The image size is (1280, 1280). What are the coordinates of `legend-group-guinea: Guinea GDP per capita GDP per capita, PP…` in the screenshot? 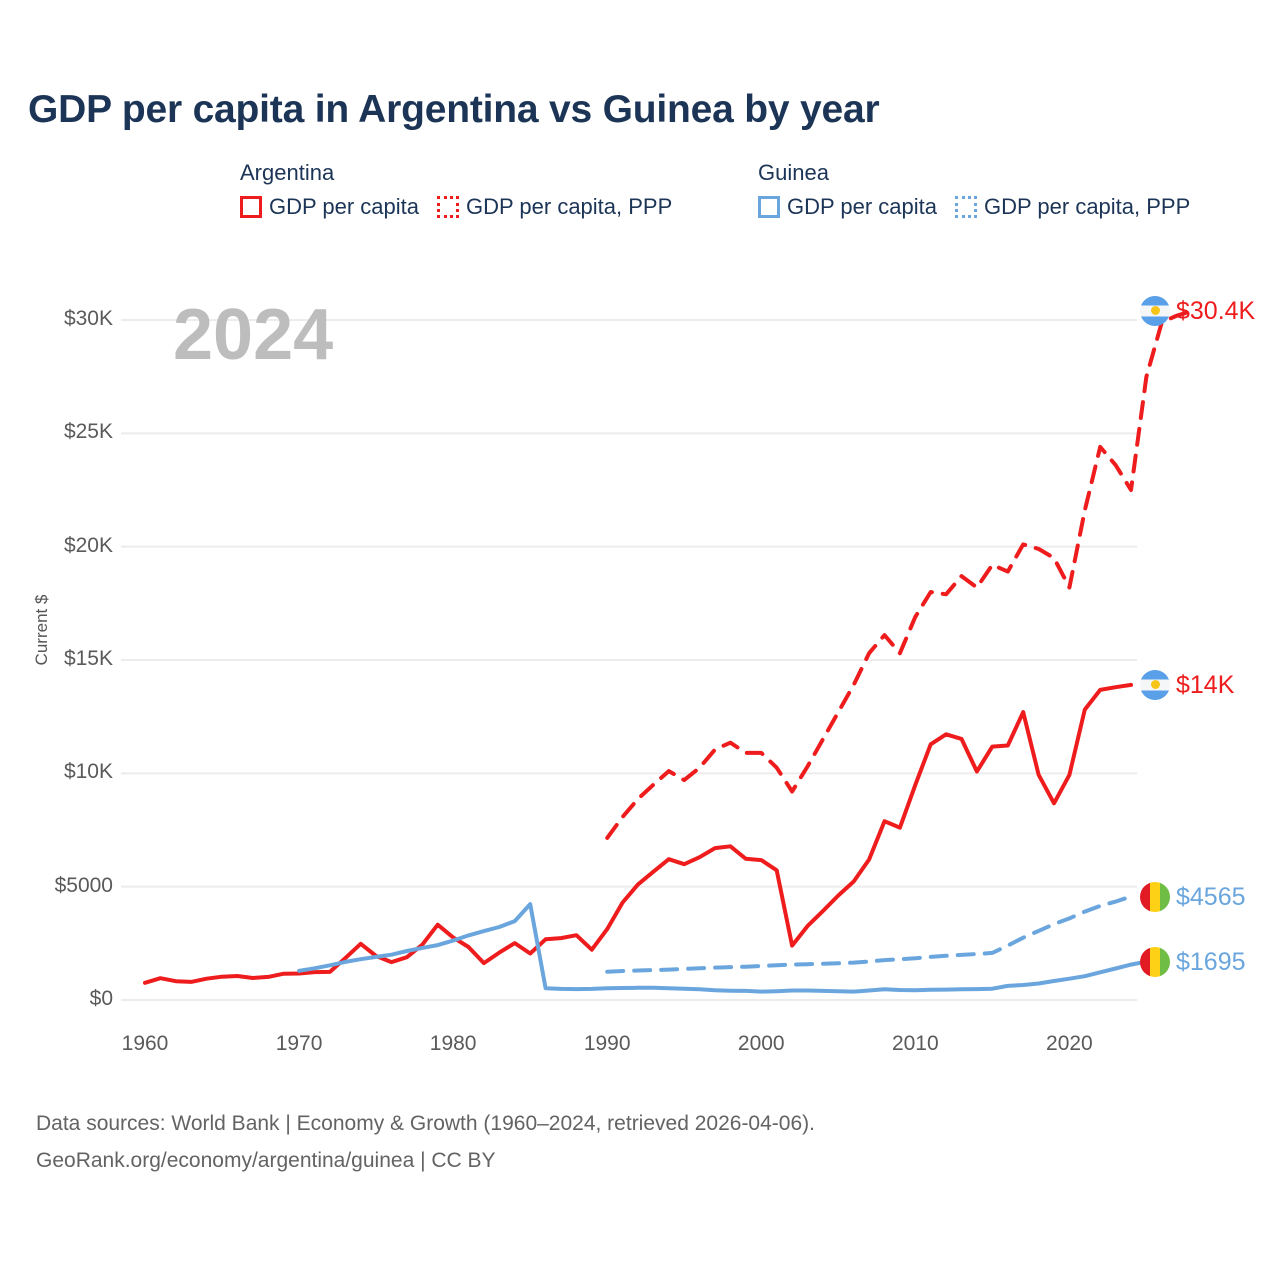 It's located at (974, 189).